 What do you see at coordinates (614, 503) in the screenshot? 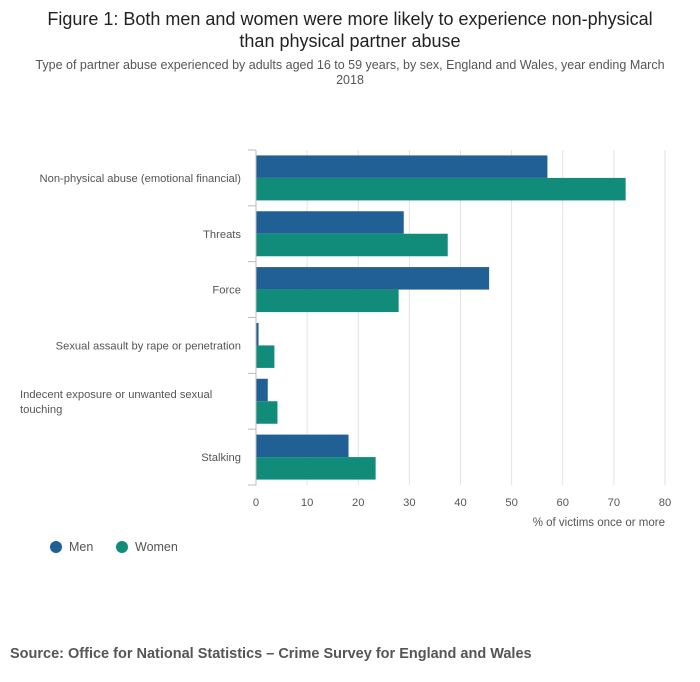
I see `x-tick-label-70: 70` at bounding box center [614, 503].